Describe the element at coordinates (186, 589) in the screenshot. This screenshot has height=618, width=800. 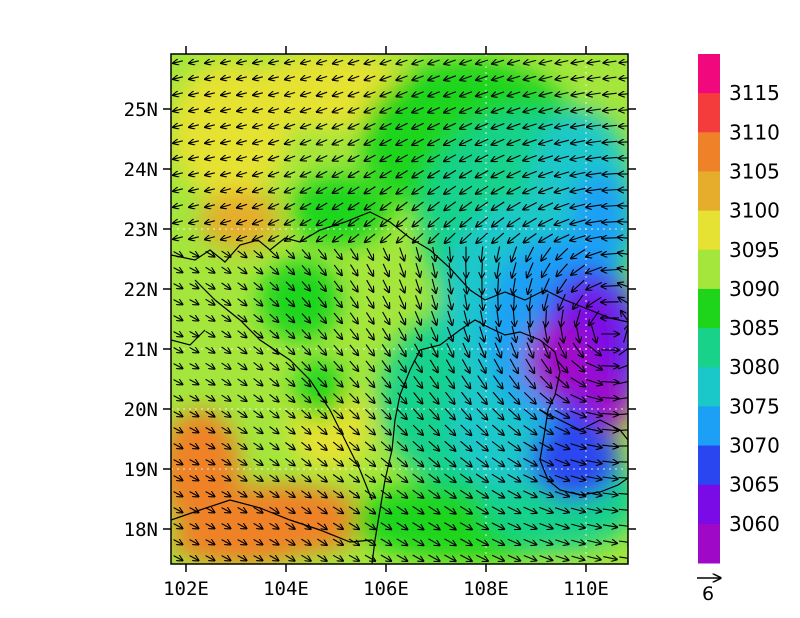
I see `lon-tick-label: 102E` at that location.